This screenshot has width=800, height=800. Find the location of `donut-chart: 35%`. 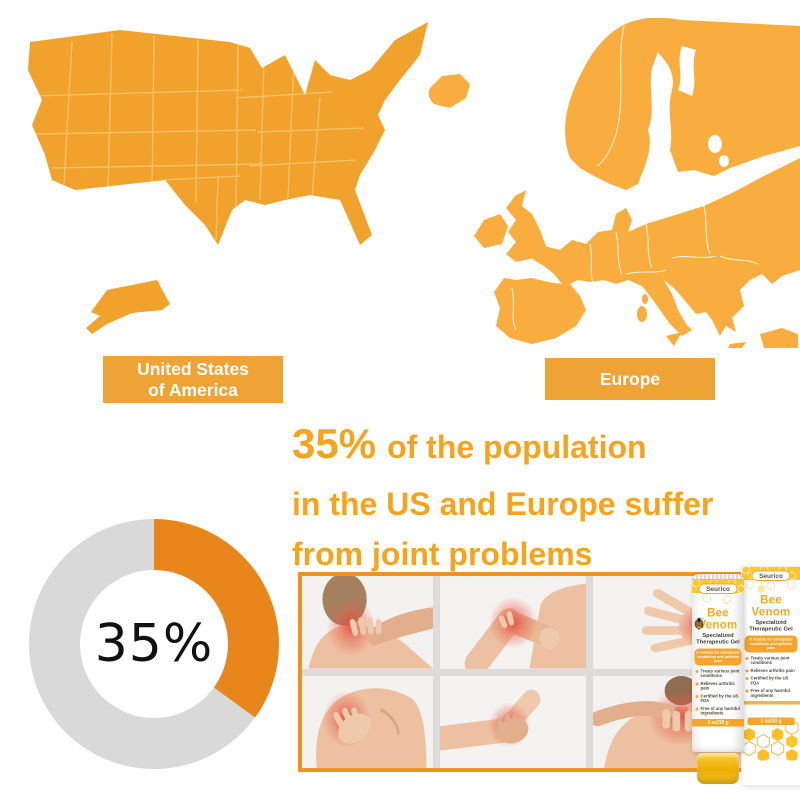

donut-chart: 35% is located at coordinates (154, 644).